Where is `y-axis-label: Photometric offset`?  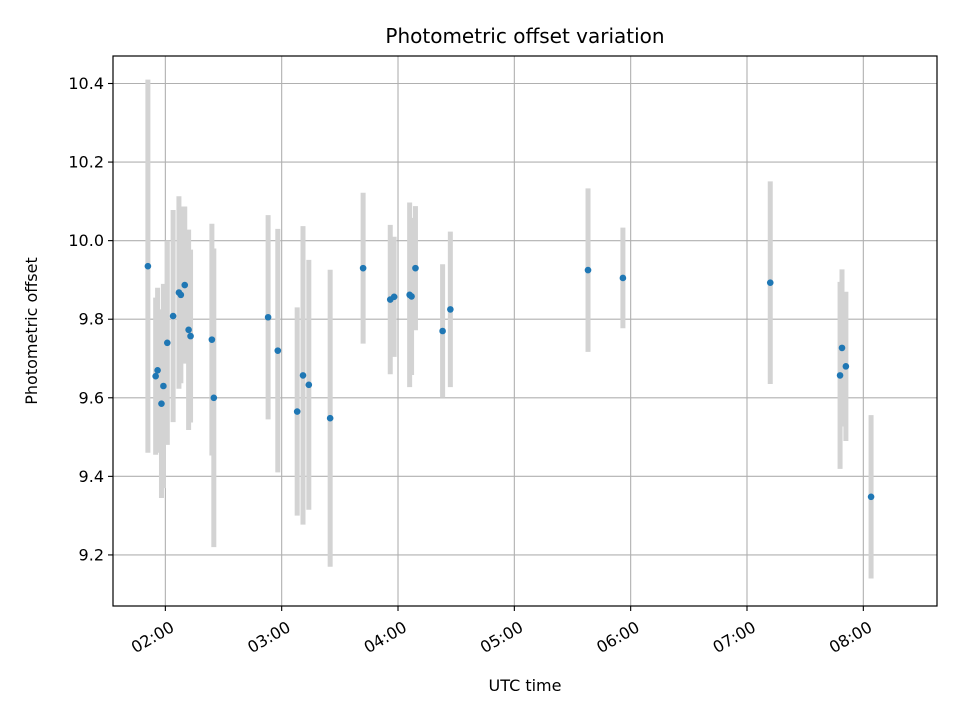
y-axis-label: Photometric offset is located at coordinates (31, 331).